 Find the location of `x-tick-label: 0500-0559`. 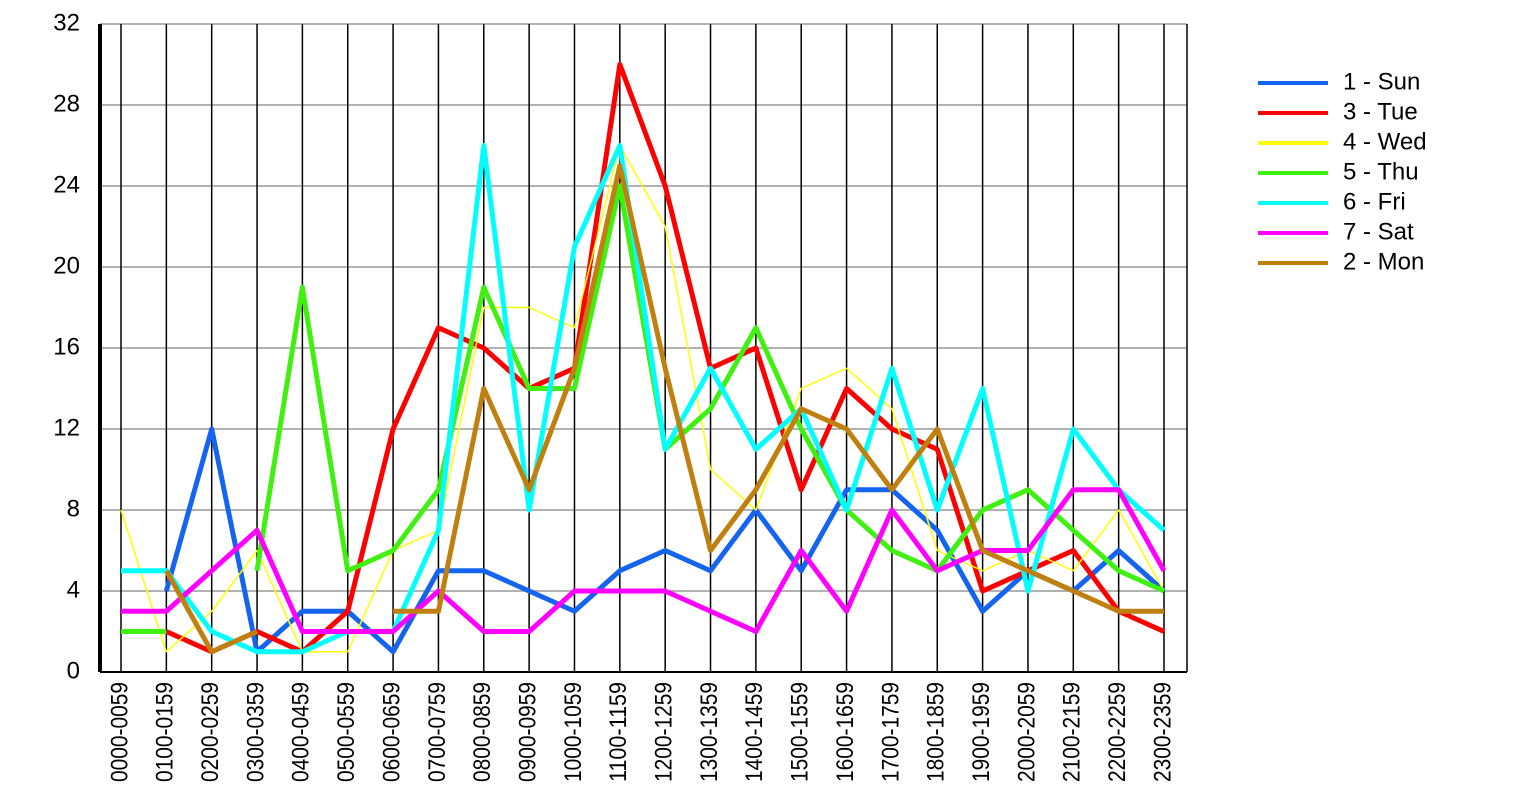

x-tick-label: 0500-0559 is located at coordinates (346, 732).